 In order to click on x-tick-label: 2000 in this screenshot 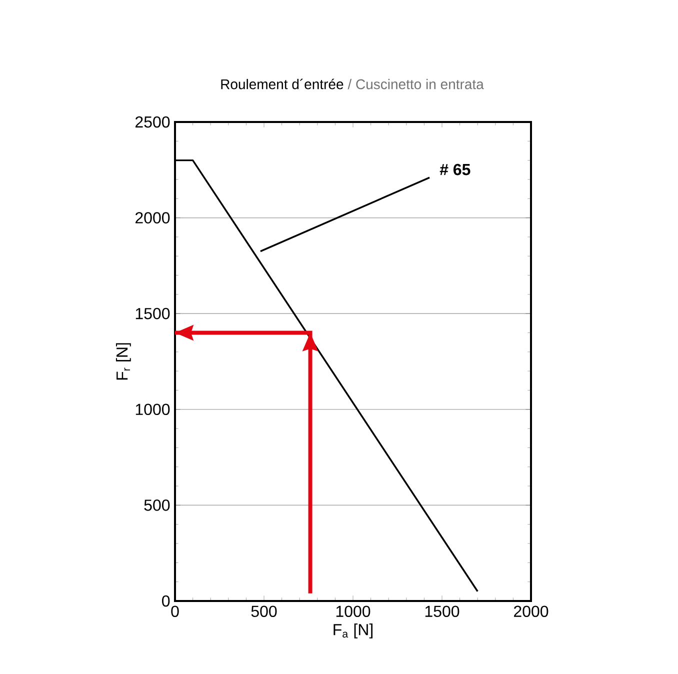, I will do `click(531, 612)`.